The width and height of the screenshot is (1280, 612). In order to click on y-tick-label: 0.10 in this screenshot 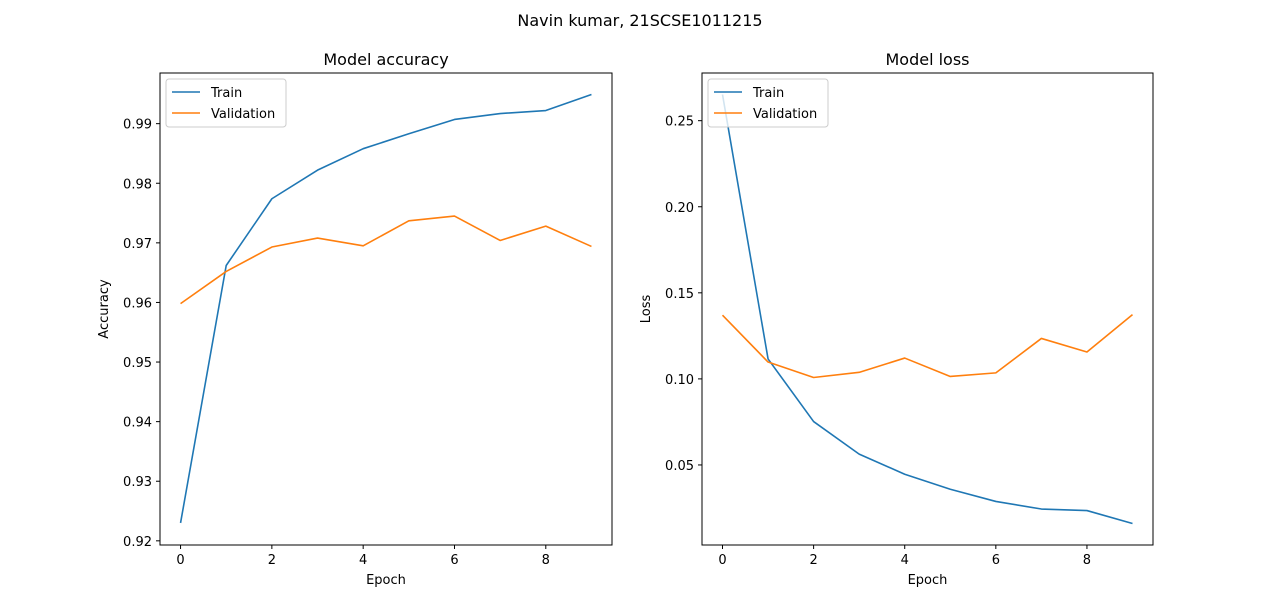, I will do `click(679, 380)`.